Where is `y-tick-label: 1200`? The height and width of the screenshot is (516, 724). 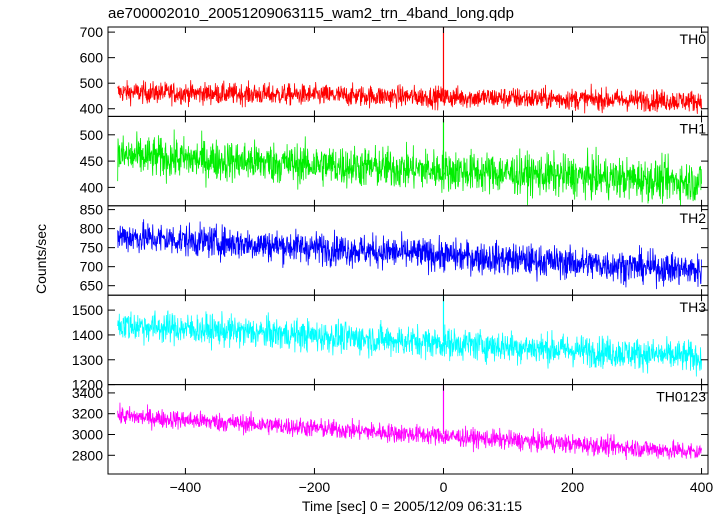 y-tick-label: 1200 is located at coordinates (87, 385).